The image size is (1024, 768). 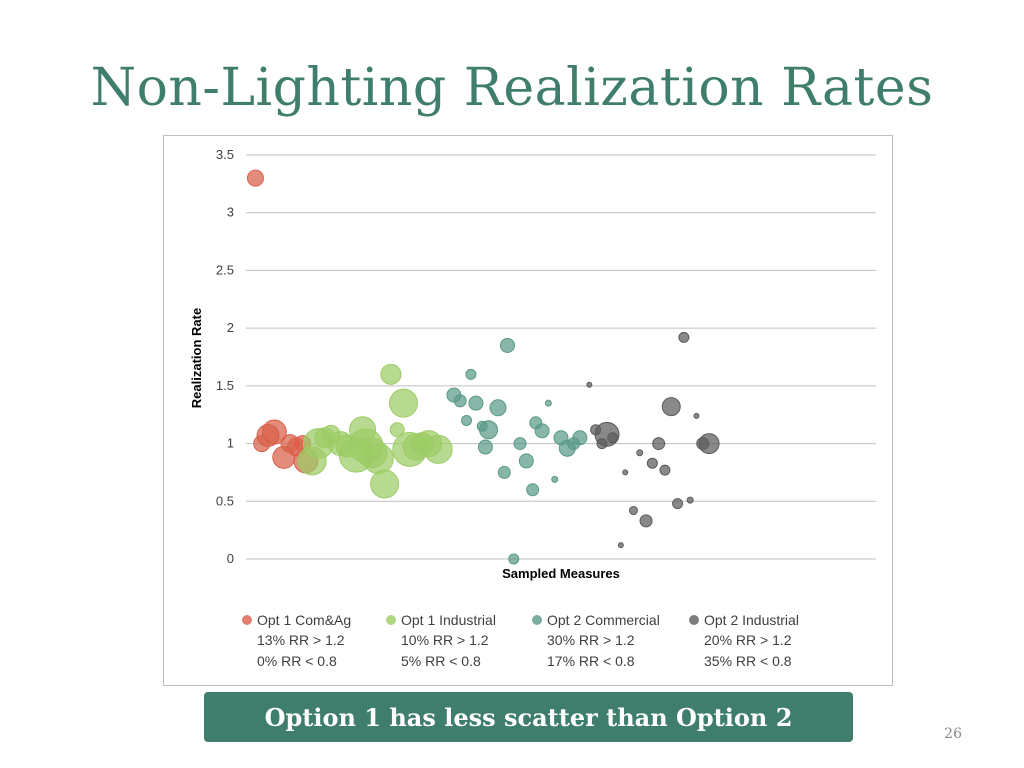 I want to click on callout-banner: Option 1 has less scatter than Option 2, so click(x=528, y=717).